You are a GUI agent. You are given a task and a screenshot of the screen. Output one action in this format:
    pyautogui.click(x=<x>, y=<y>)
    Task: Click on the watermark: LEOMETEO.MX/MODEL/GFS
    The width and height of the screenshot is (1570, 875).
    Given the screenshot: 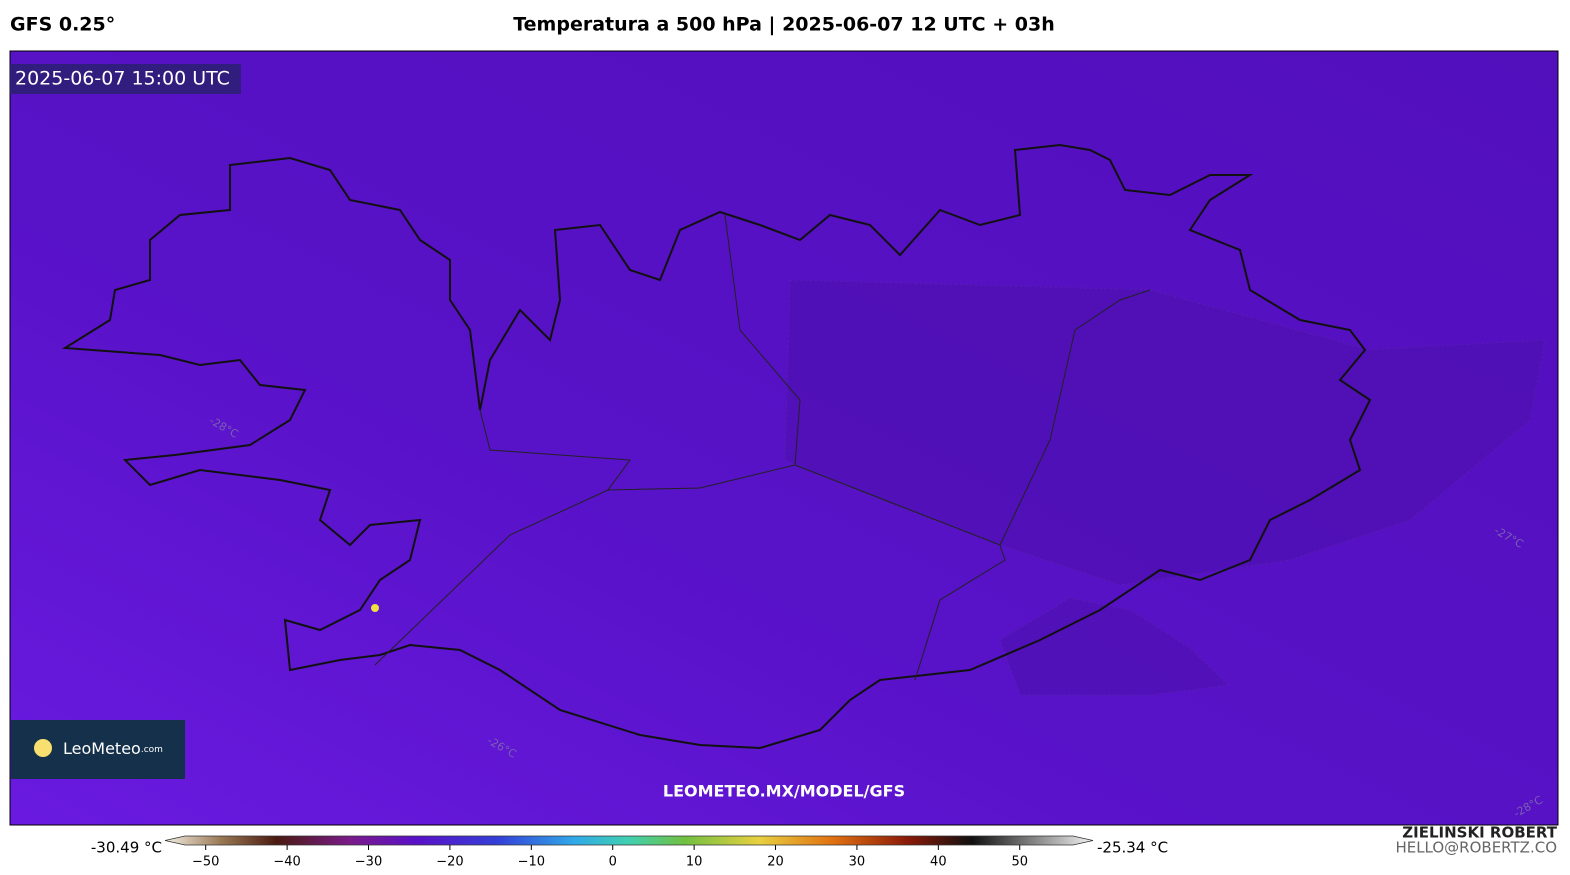 What is the action you would take?
    pyautogui.click(x=784, y=791)
    